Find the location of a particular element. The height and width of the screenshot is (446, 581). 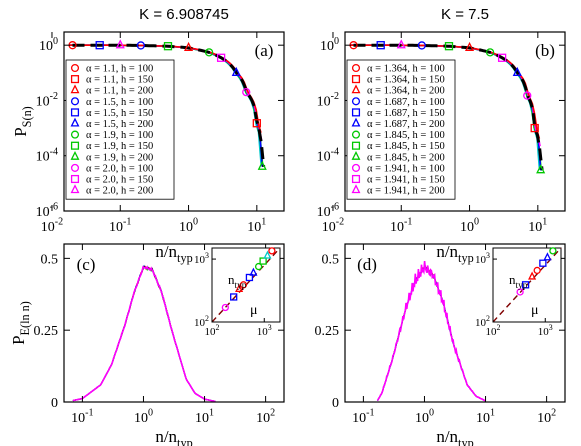

panel-b-label: (b) is located at coordinates (545, 50).